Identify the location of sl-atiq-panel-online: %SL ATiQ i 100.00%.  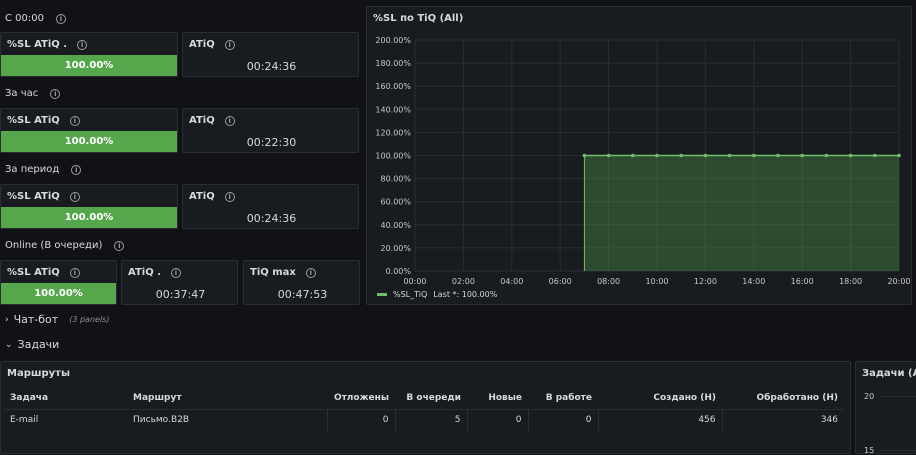
(58, 282).